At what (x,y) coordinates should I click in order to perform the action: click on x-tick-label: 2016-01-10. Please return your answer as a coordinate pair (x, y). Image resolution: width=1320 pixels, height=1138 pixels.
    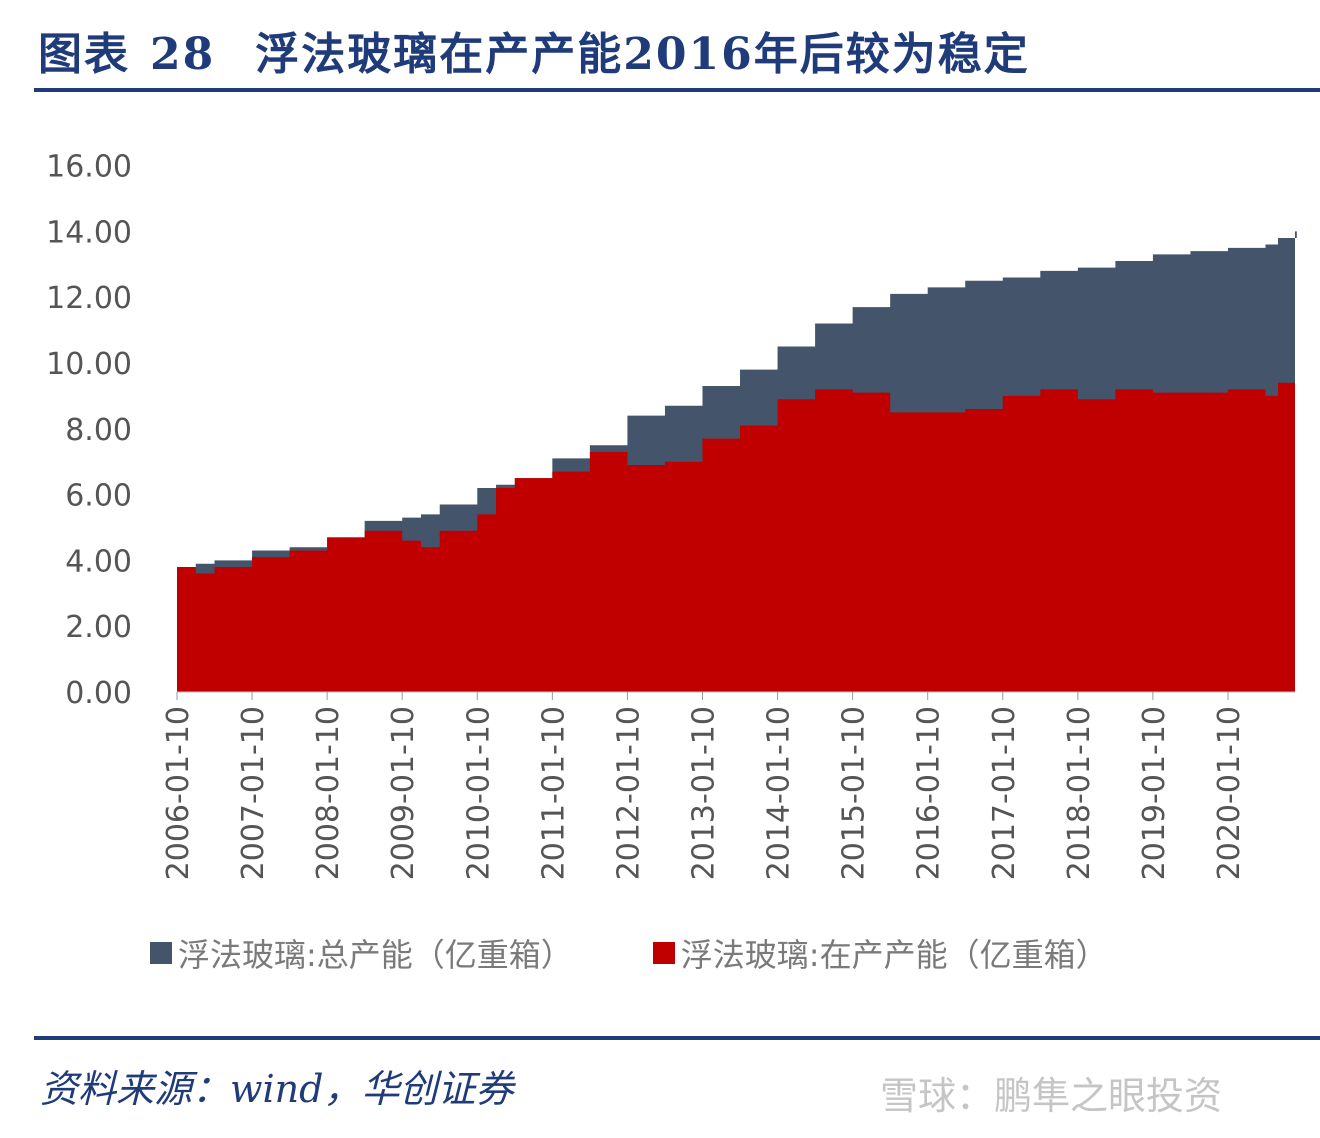
    Looking at the image, I should click on (929, 793).